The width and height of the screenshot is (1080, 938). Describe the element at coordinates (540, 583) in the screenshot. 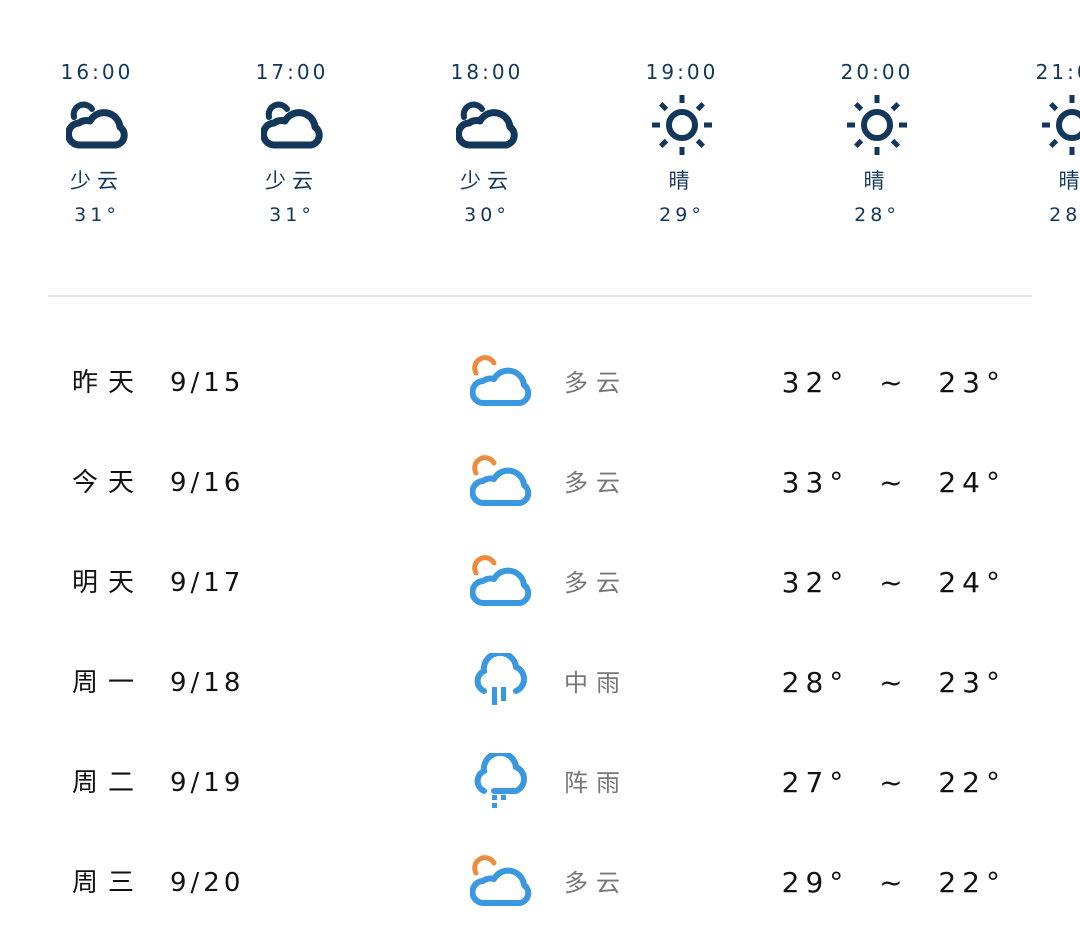

I see `daily-row: 明天 9/17 多云 32° ~ 24°` at that location.